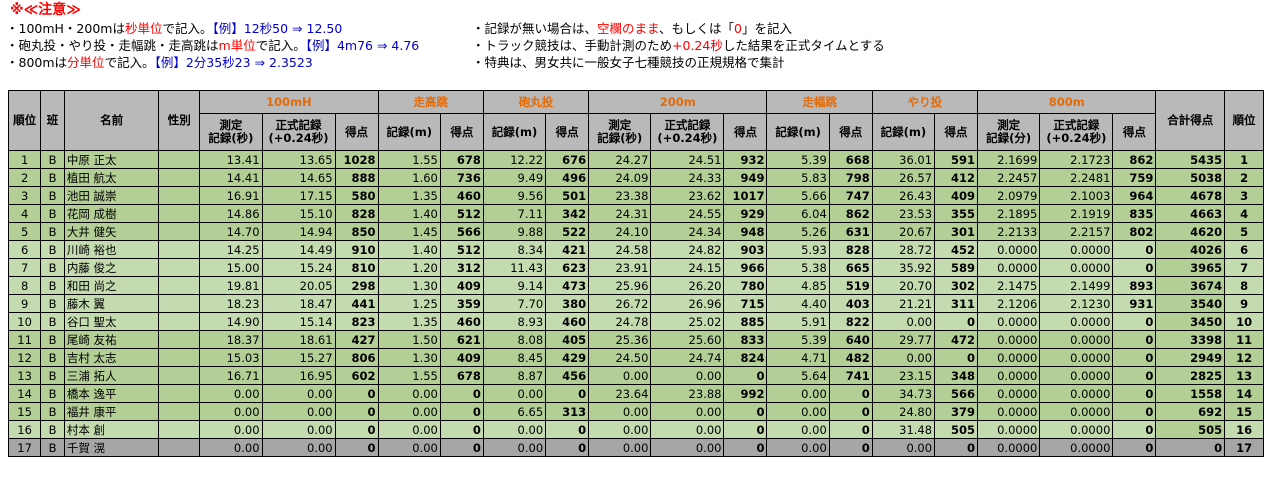  What do you see at coordinates (24, 177) in the screenshot?
I see `rank-cell: 2` at bounding box center [24, 177].